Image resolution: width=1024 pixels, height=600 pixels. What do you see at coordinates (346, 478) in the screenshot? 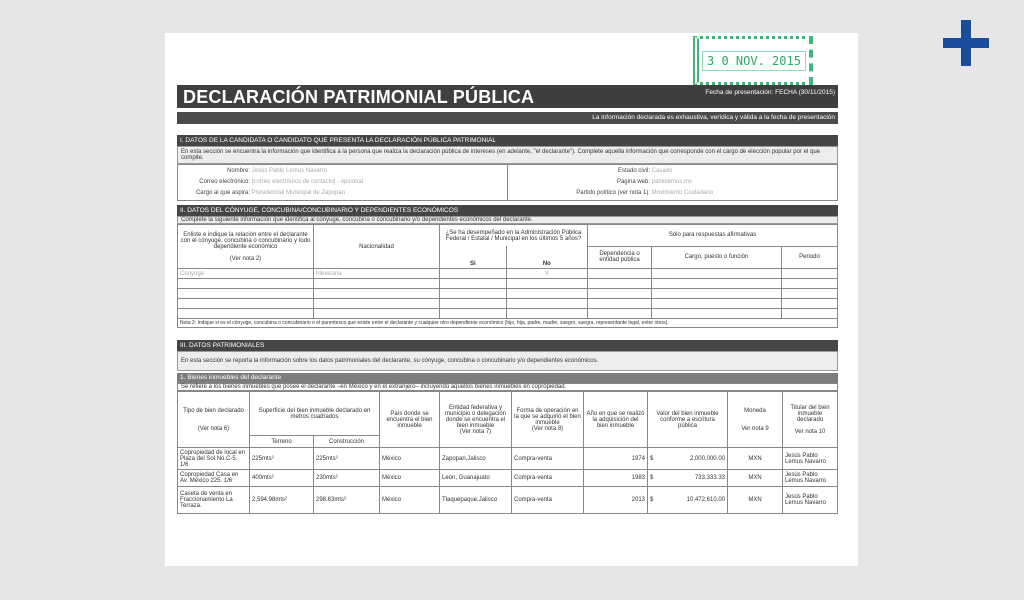
I see `construction-cell: 230mts²` at bounding box center [346, 478].